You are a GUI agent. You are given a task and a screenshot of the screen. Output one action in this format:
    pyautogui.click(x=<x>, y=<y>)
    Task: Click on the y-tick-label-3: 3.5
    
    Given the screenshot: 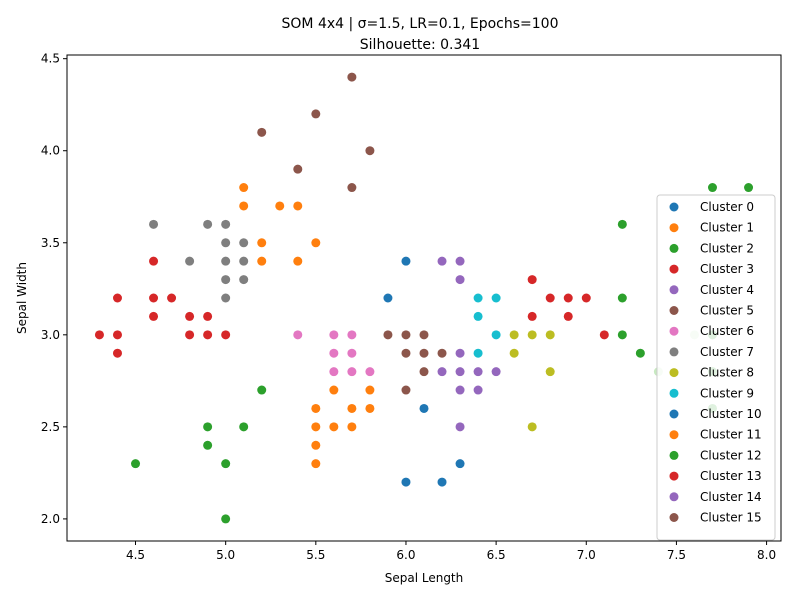 What is the action you would take?
    pyautogui.click(x=50, y=243)
    